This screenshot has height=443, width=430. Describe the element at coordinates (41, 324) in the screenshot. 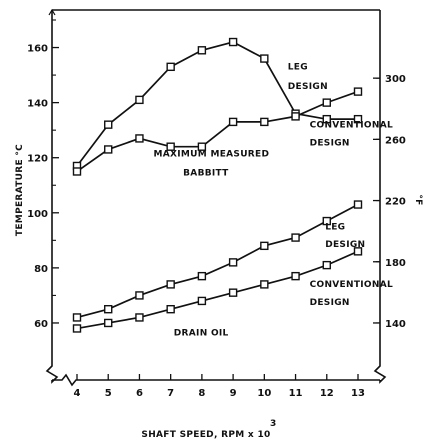

I see `y-tick-label-left: 60` at that location.